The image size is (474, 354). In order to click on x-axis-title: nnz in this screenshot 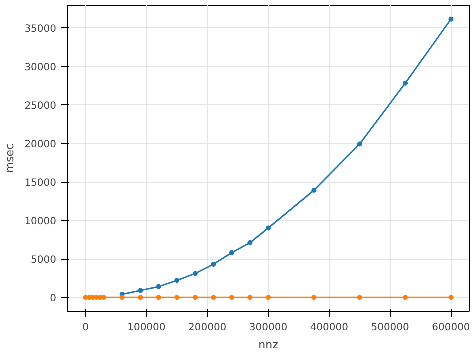, I will do `click(268, 345)`.